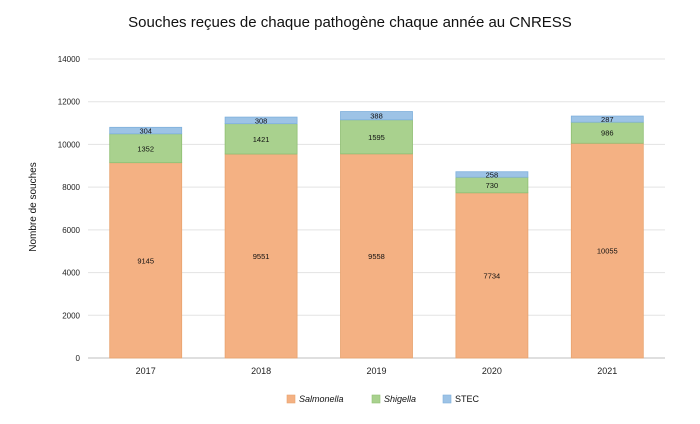  I want to click on bar-stec-2019, so click(376, 116).